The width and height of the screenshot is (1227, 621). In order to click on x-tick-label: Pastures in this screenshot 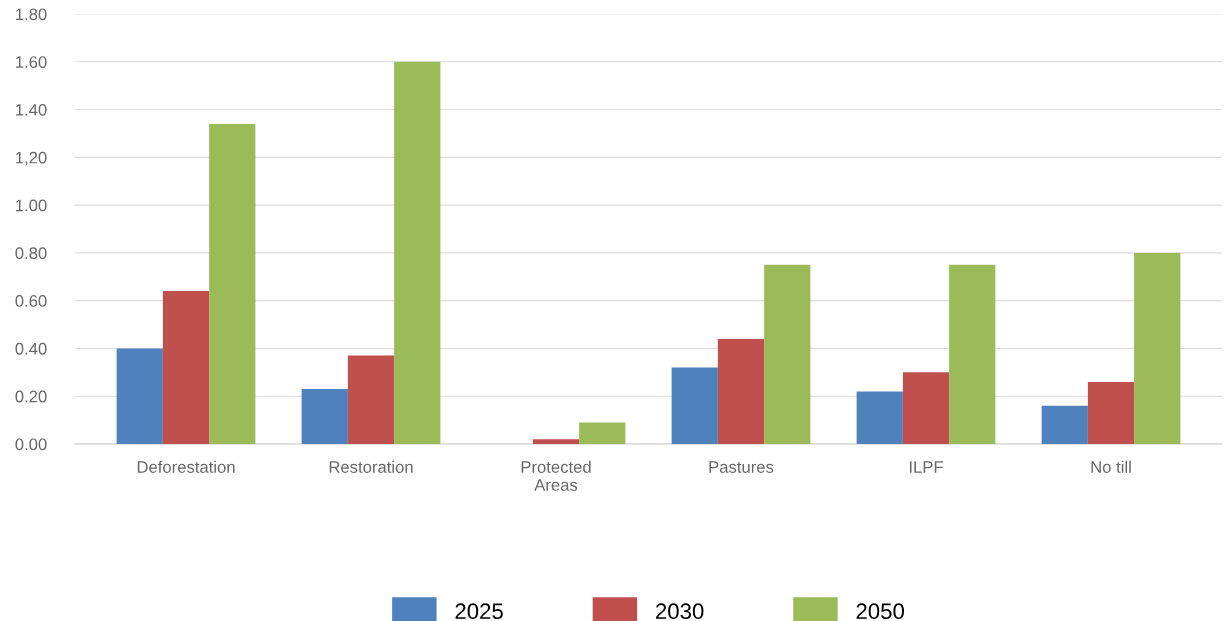, I will do `click(741, 467)`.